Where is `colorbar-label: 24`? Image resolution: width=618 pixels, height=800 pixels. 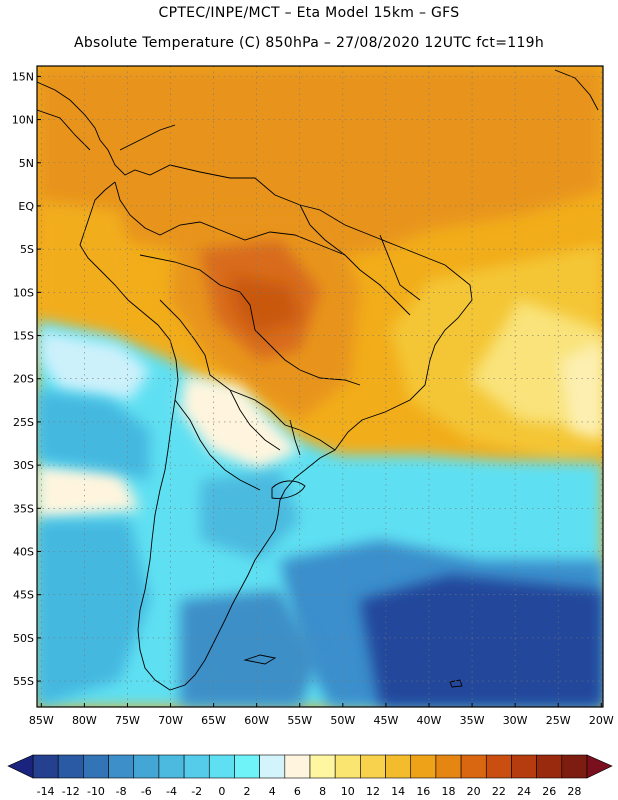 colorbar-label: 24 is located at coordinates (524, 791).